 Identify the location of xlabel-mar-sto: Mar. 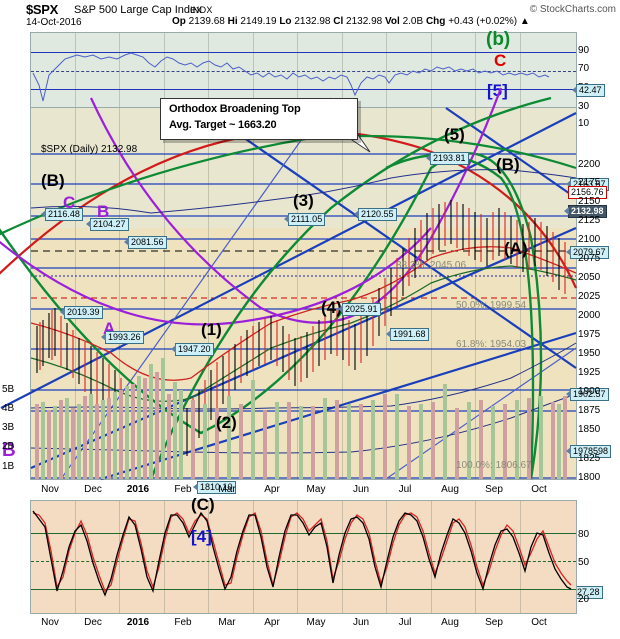
(227, 622).